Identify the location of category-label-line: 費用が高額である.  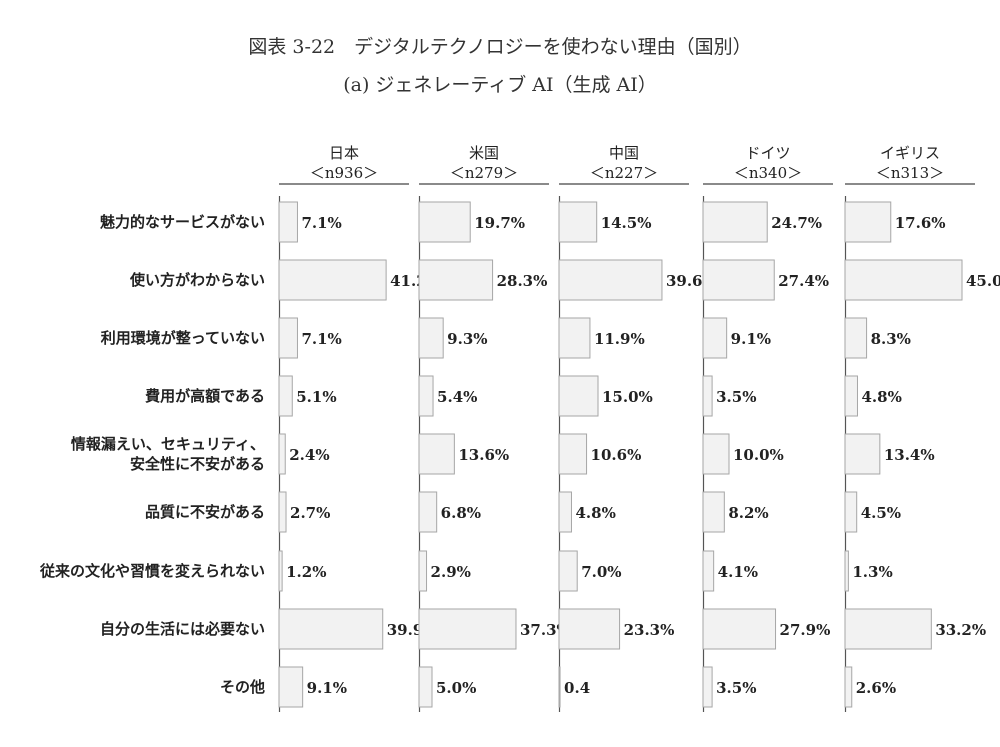
(205, 396).